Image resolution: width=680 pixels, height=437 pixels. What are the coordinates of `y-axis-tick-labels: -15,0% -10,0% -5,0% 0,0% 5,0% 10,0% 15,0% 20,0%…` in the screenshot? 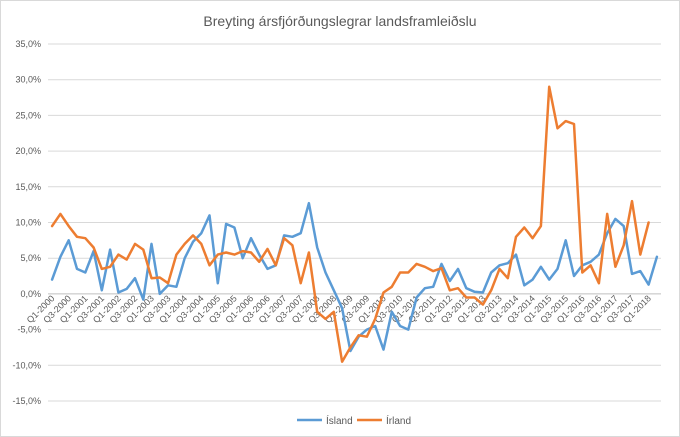 It's located at (26, 222).